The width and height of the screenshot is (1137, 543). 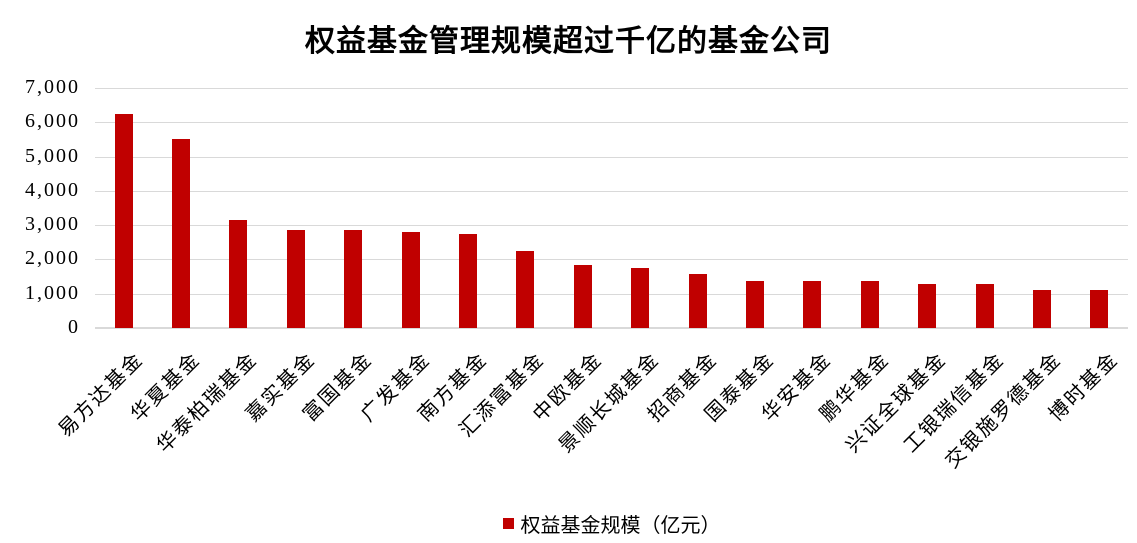 I want to click on y-tick-label: 6,000, so click(x=52, y=121).